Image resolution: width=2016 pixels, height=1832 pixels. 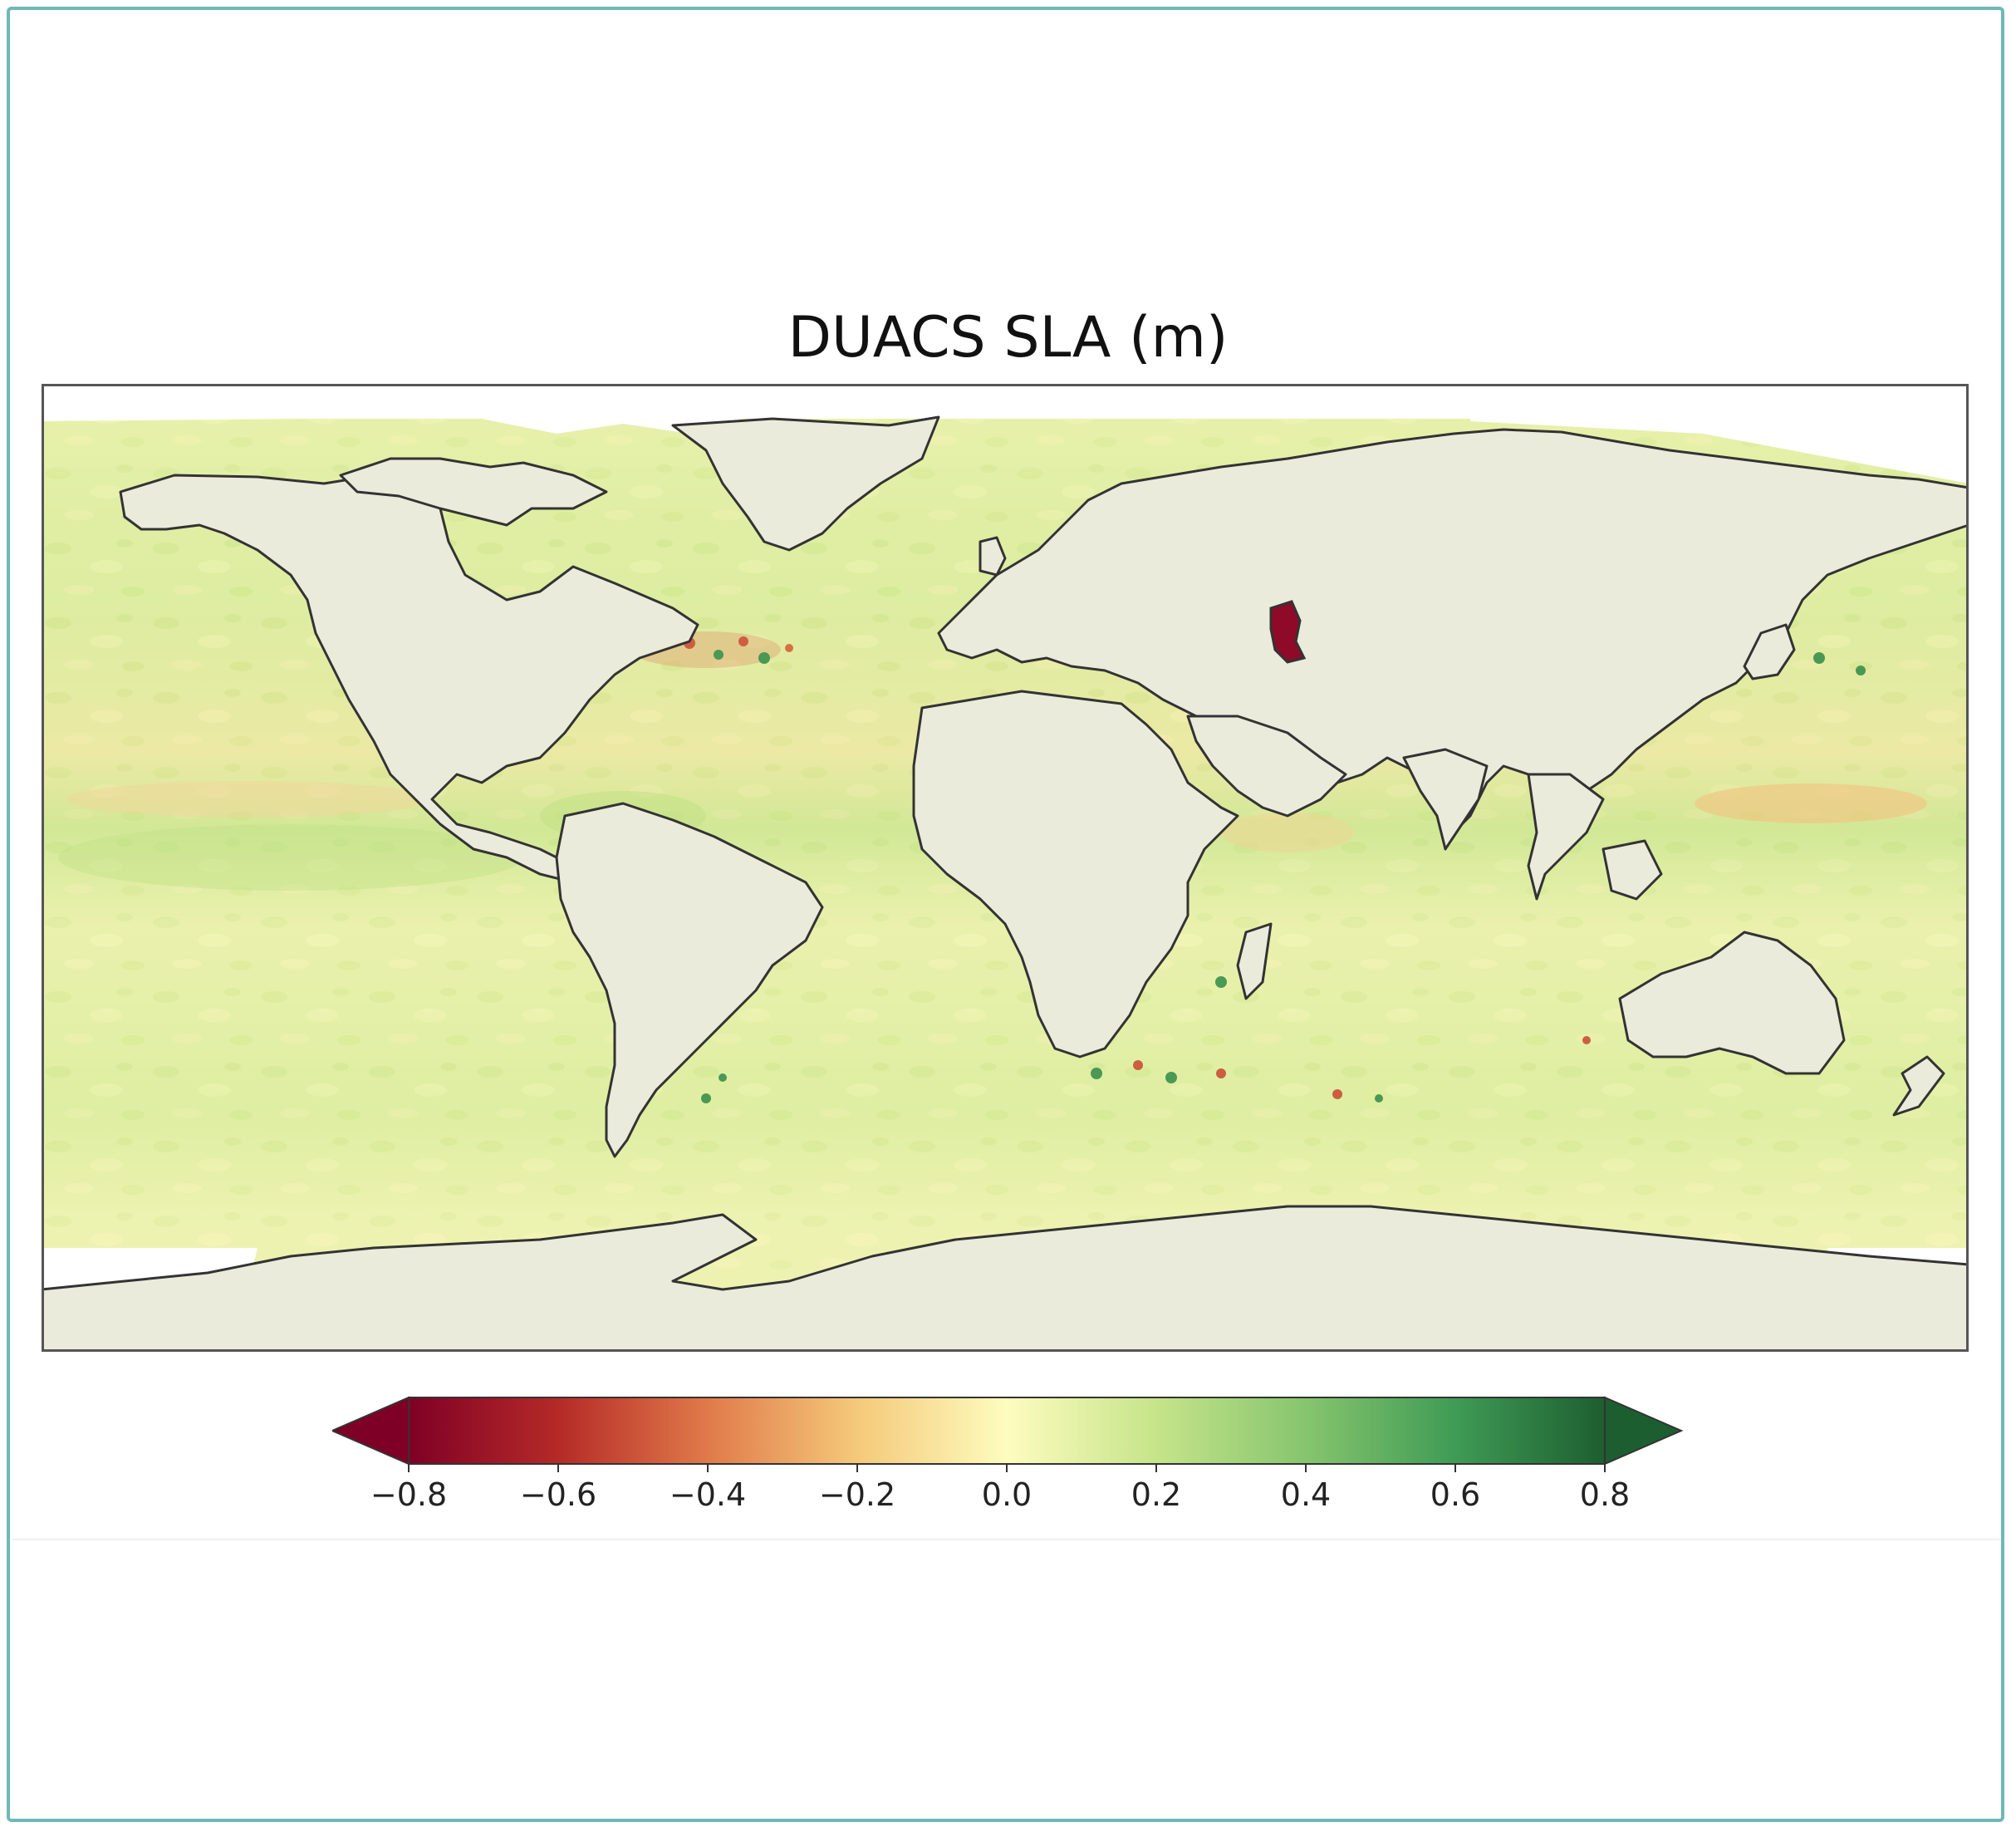 I want to click on greenland-land, so click(x=805, y=483).